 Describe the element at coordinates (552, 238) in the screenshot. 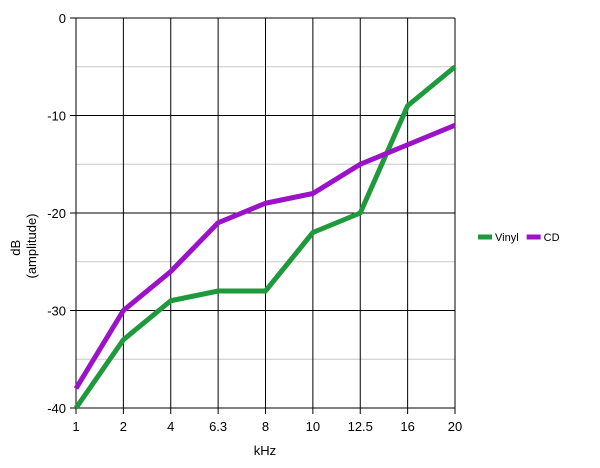

I see `legend-label-cd: CD` at that location.